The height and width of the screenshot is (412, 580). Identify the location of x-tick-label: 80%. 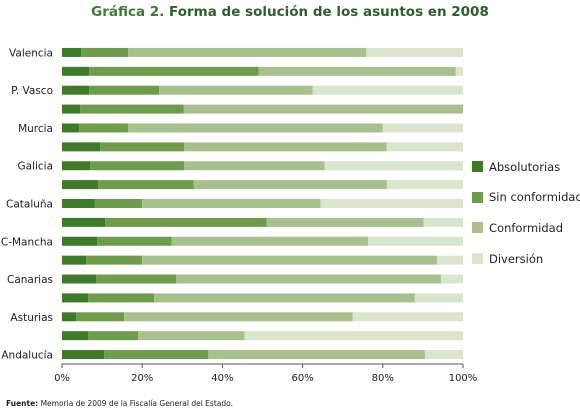
(383, 378).